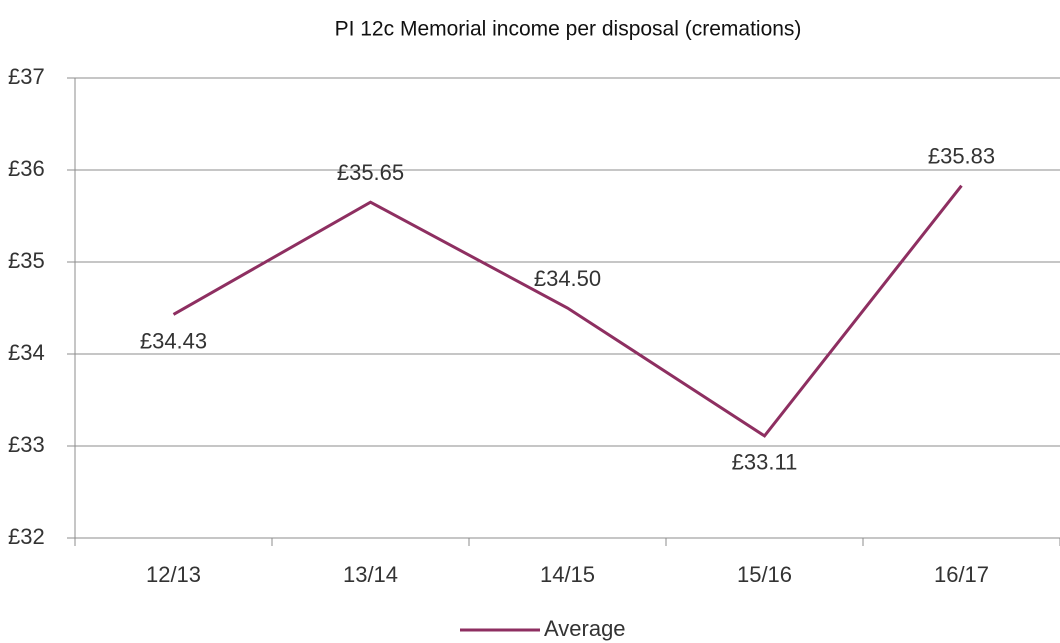  What do you see at coordinates (567, 574) in the screenshot?
I see `x-tick-label: 14/15` at bounding box center [567, 574].